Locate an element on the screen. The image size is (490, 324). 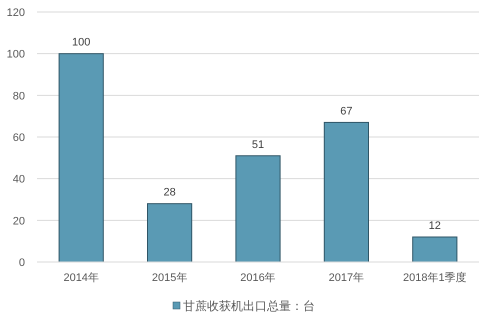
x-tick-label: 2014年 is located at coordinates (81, 278).